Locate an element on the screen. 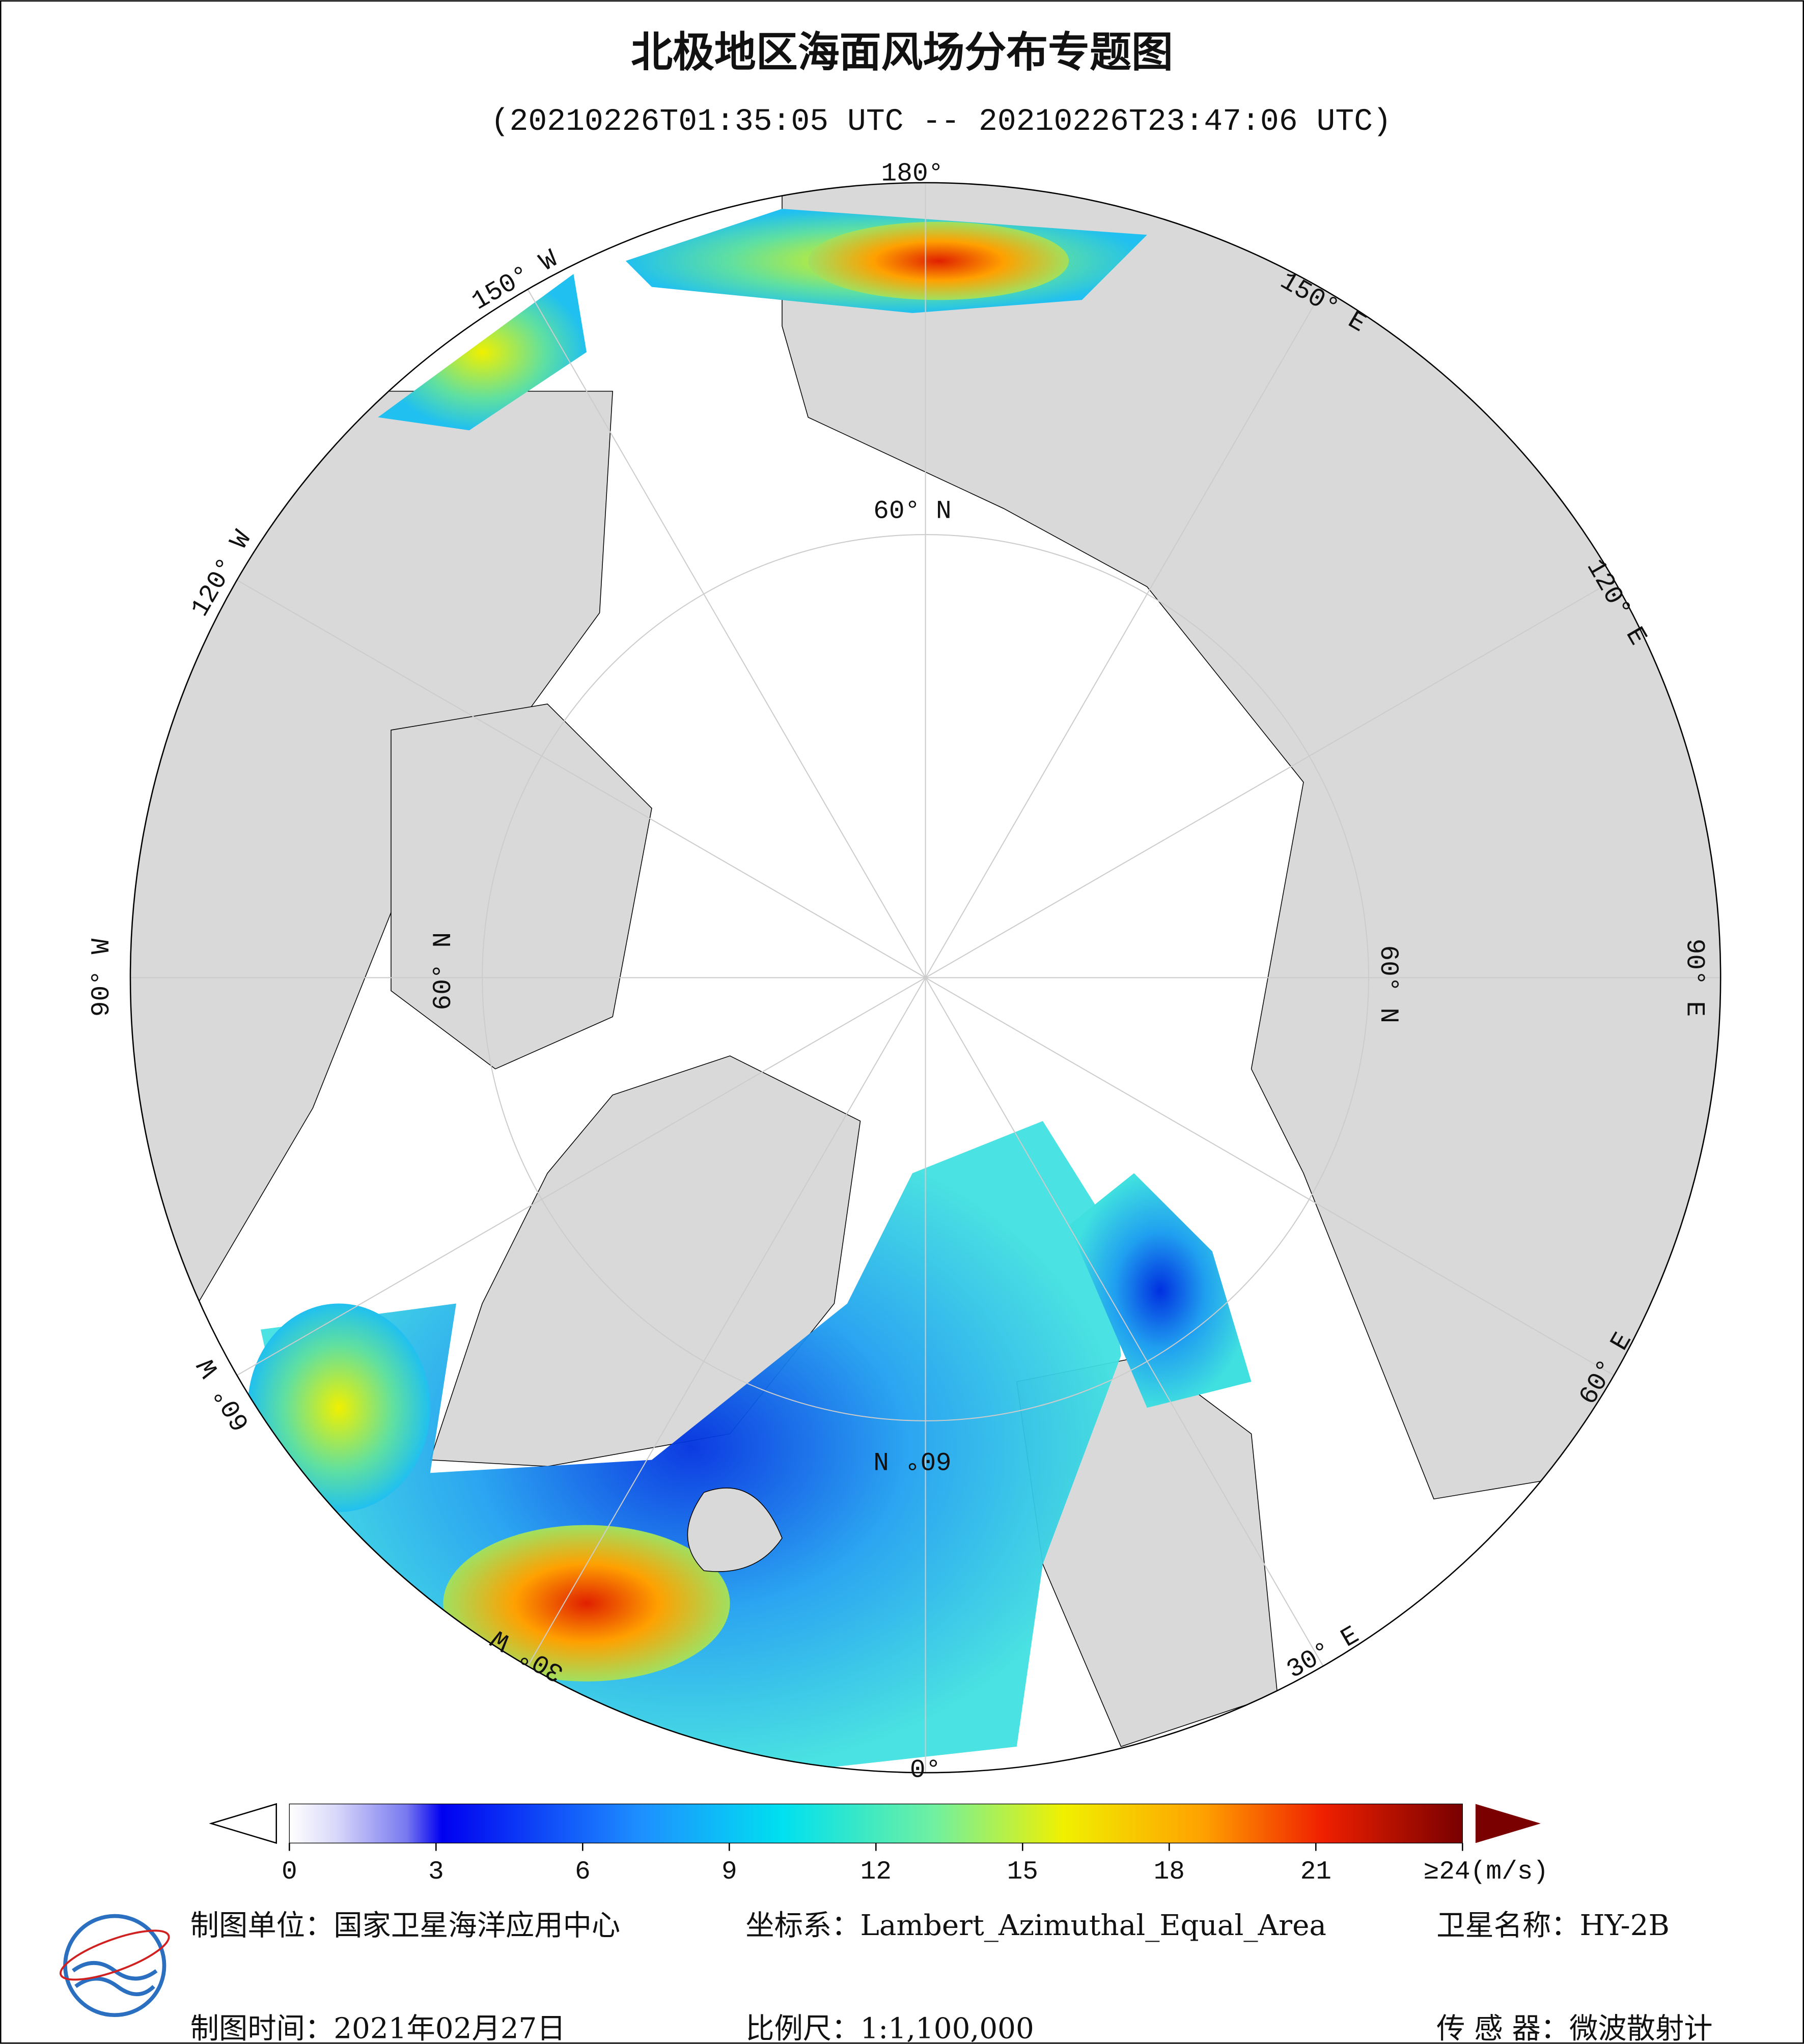  colorbar: 0 3 6 9 12 15 18 21 ≥24(m/s) is located at coordinates (878, 1845).